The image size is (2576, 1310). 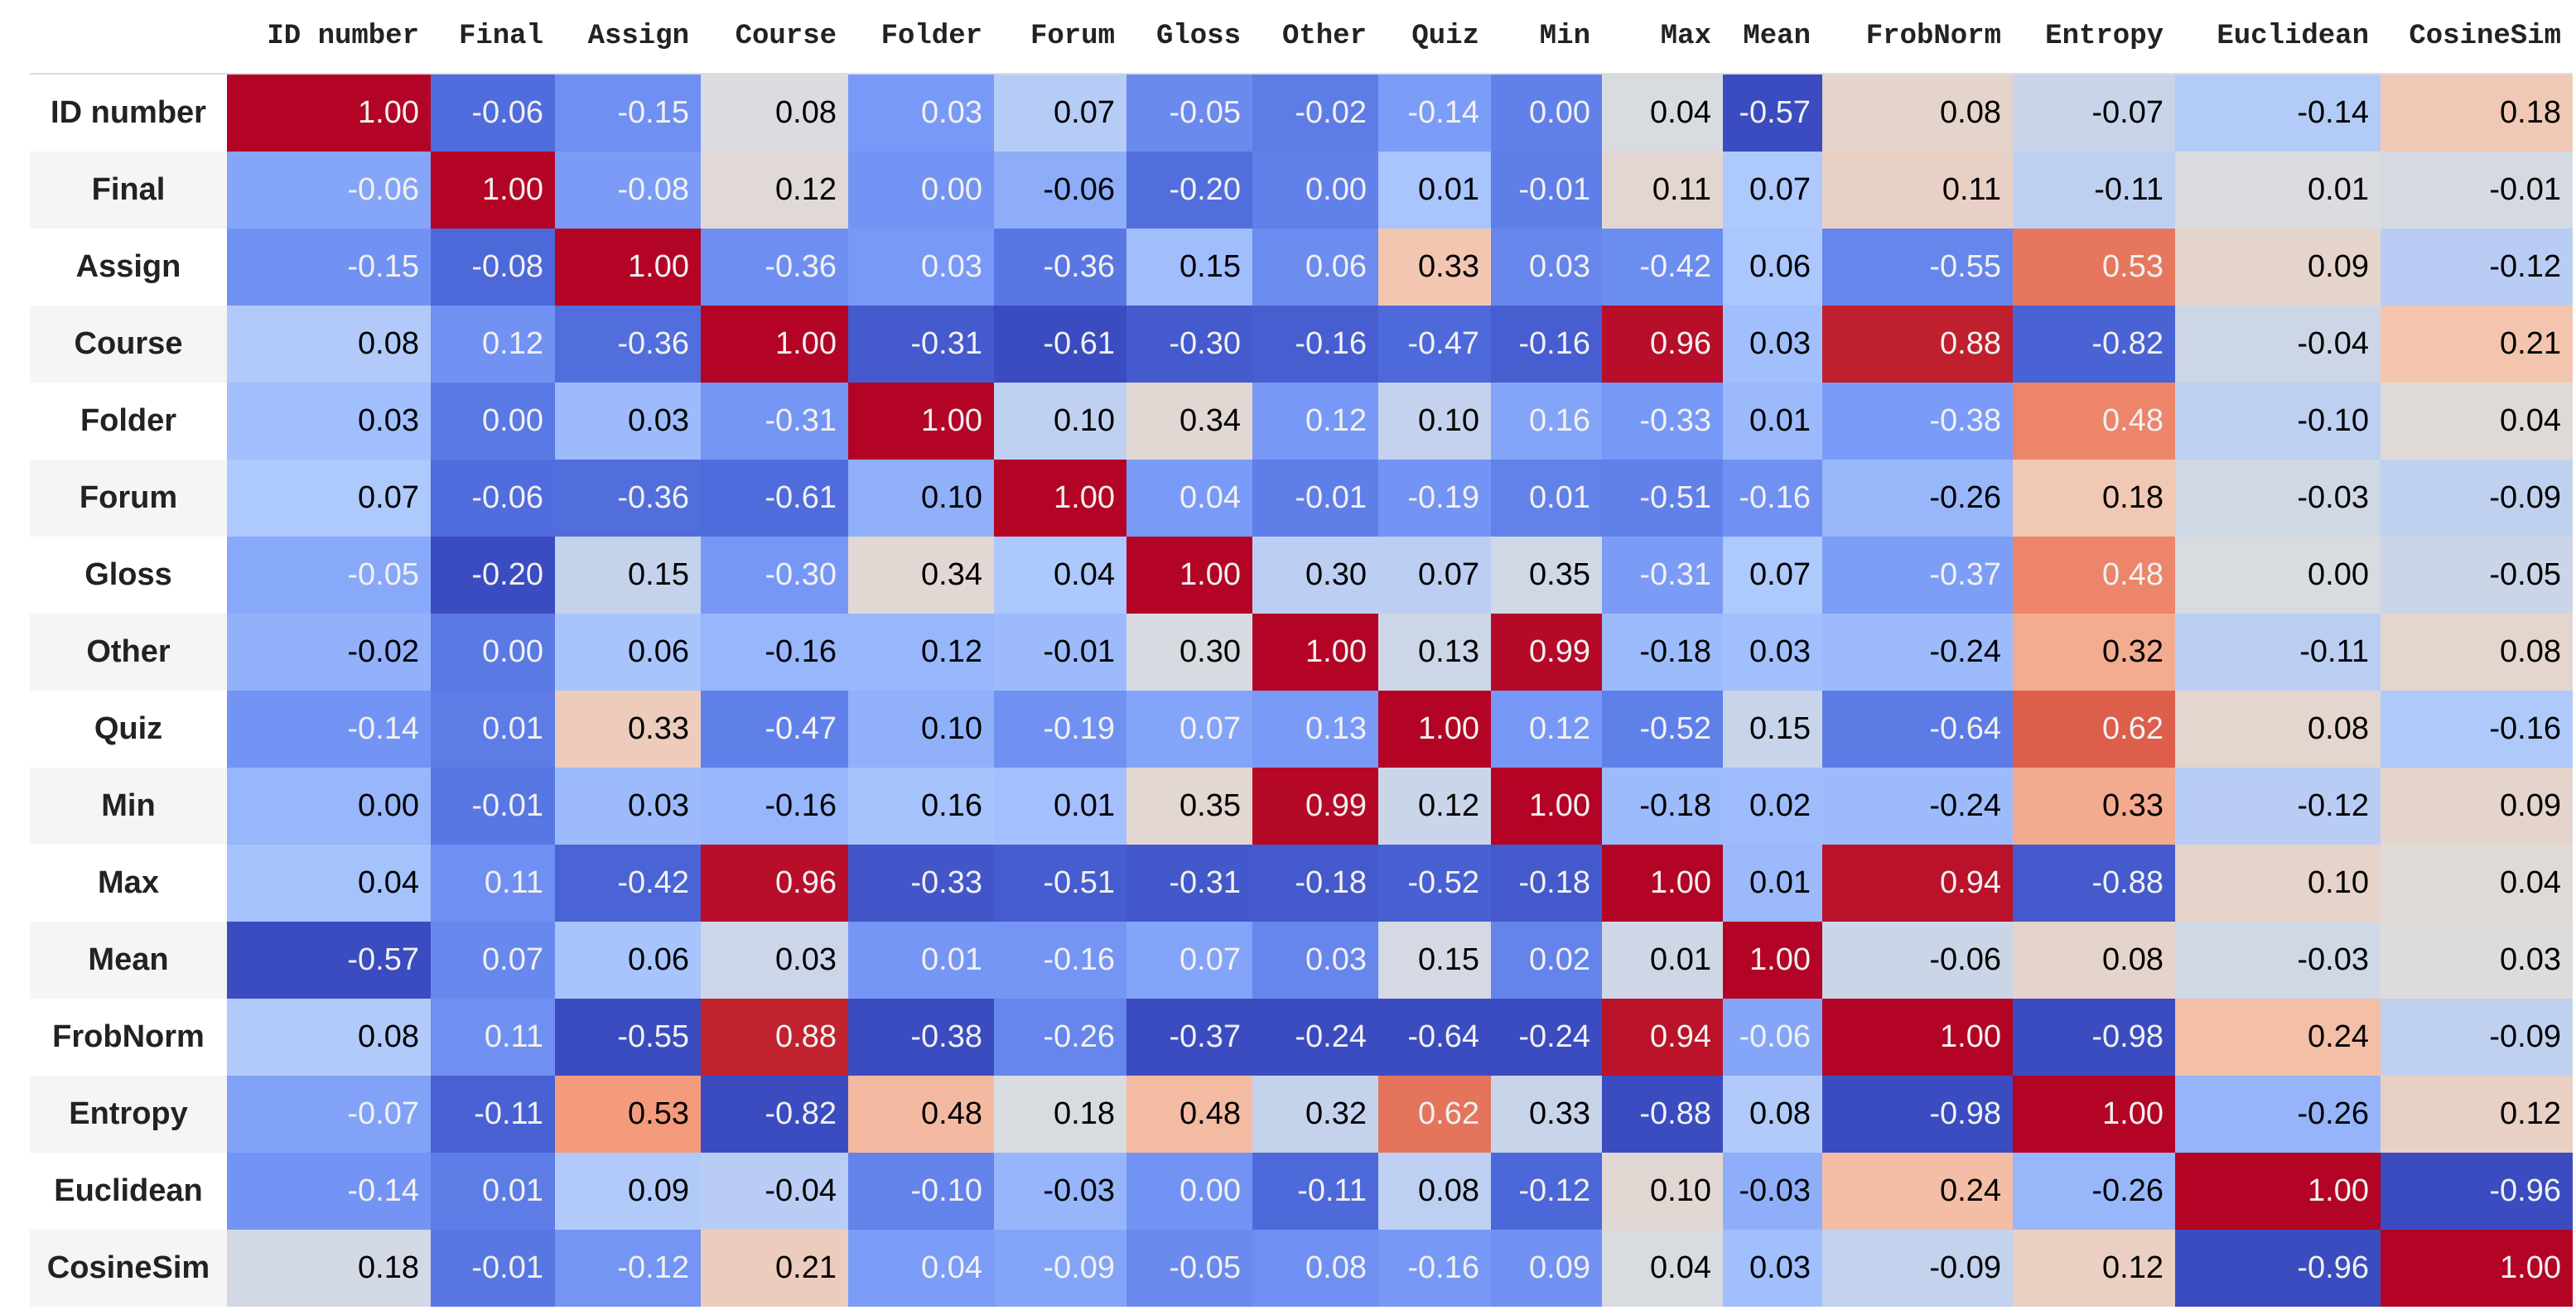 What do you see at coordinates (1546, 653) in the screenshot?
I see `cell: 0.99` at bounding box center [1546, 653].